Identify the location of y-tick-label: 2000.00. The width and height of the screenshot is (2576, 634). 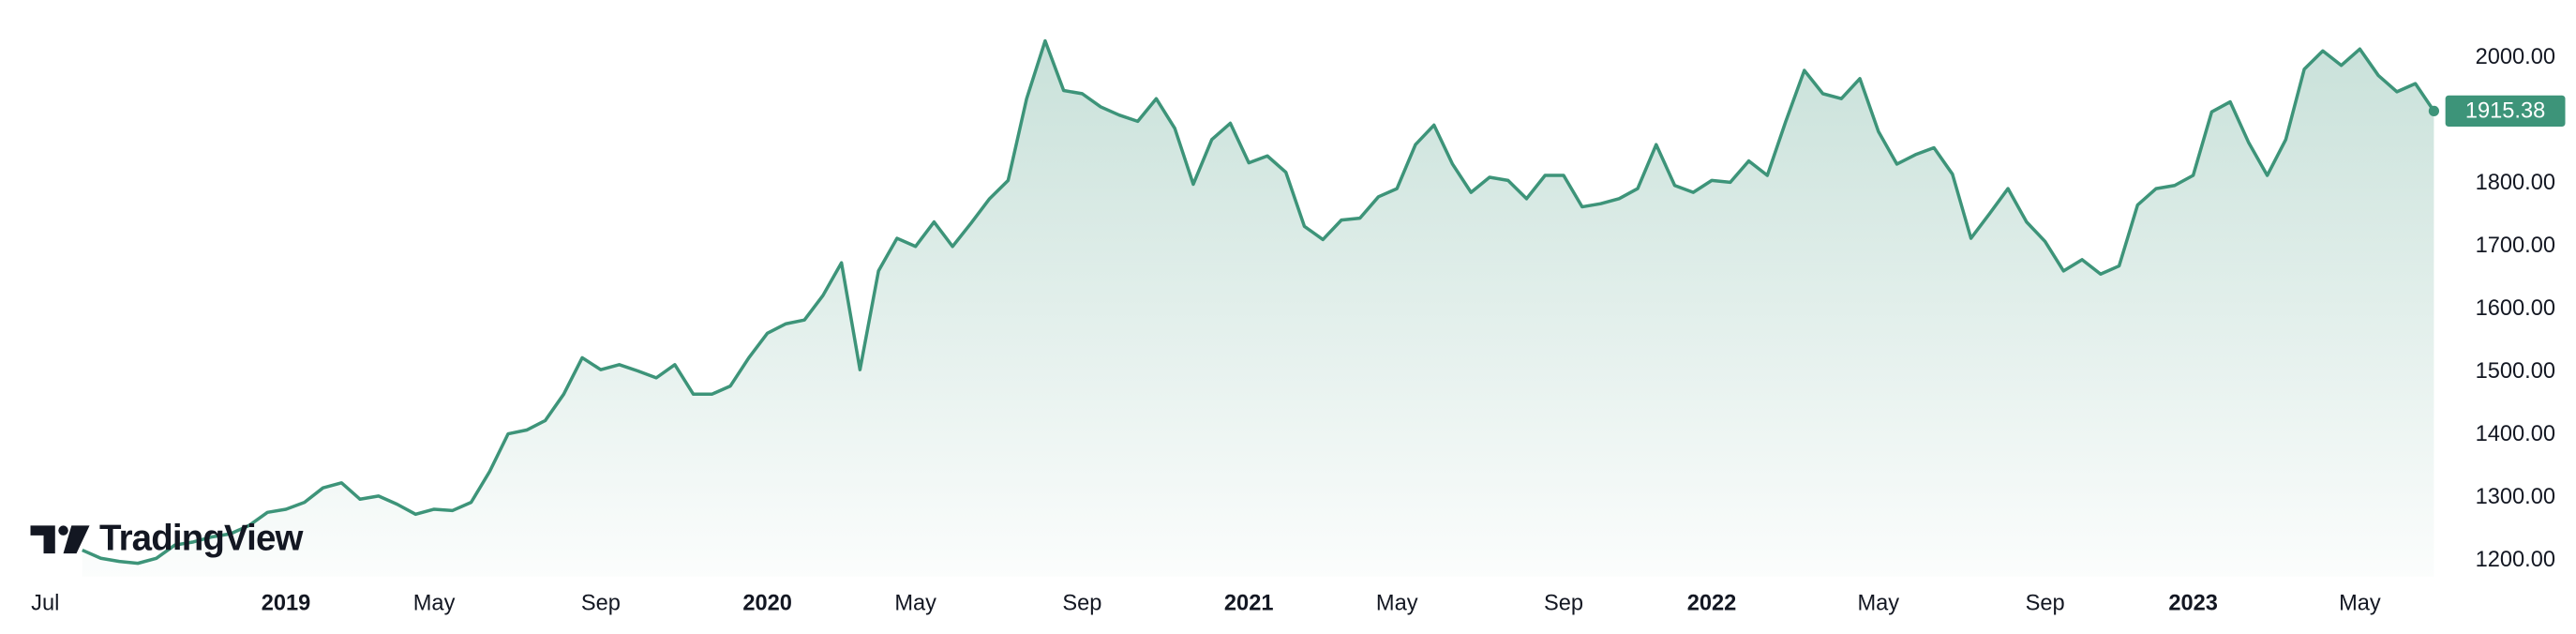
(2515, 57).